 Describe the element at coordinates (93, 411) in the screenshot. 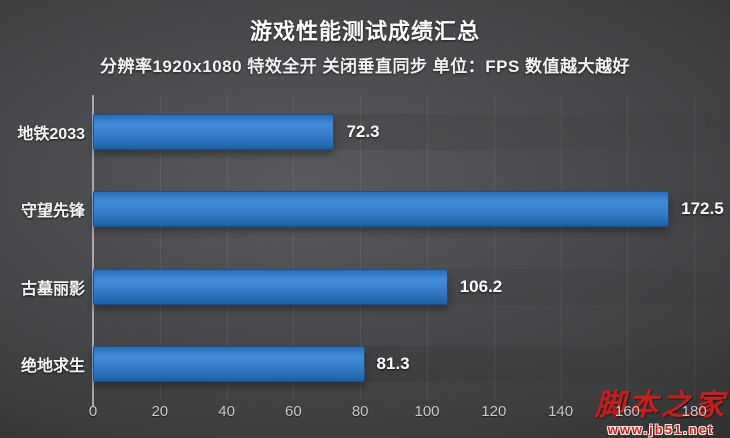

I see `tick-label-0: 0` at that location.